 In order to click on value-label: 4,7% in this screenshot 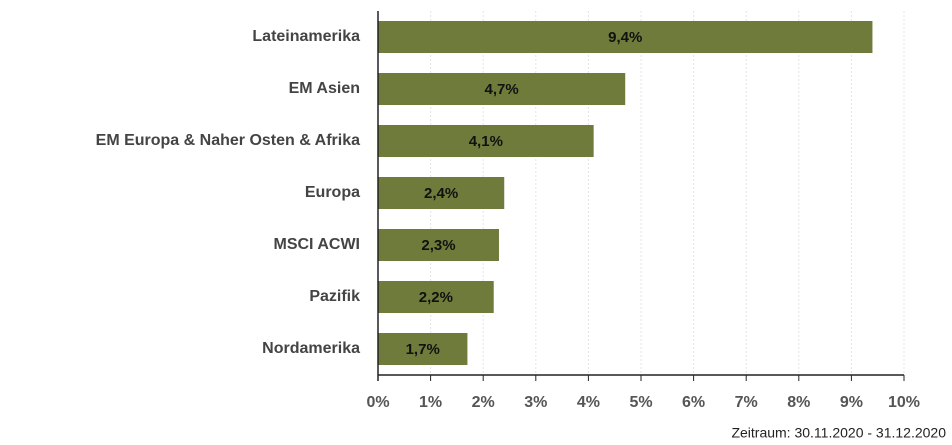, I will do `click(502, 89)`.